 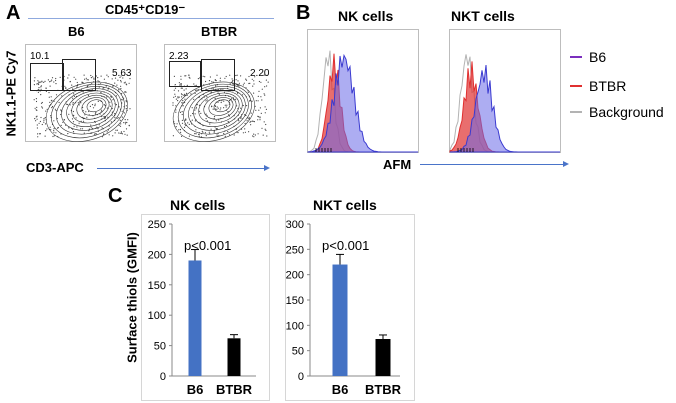 I want to click on gate-right-btbr, so click(x=218, y=75).